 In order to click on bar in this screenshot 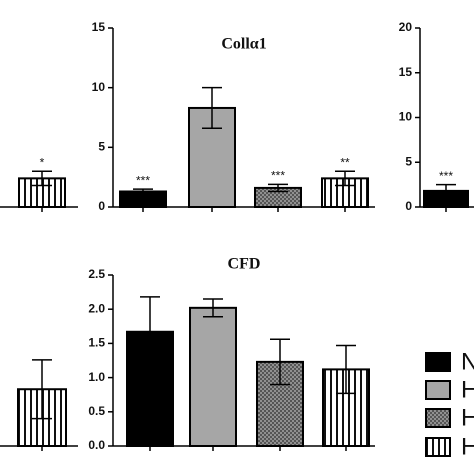, I will do `click(213, 376)`.